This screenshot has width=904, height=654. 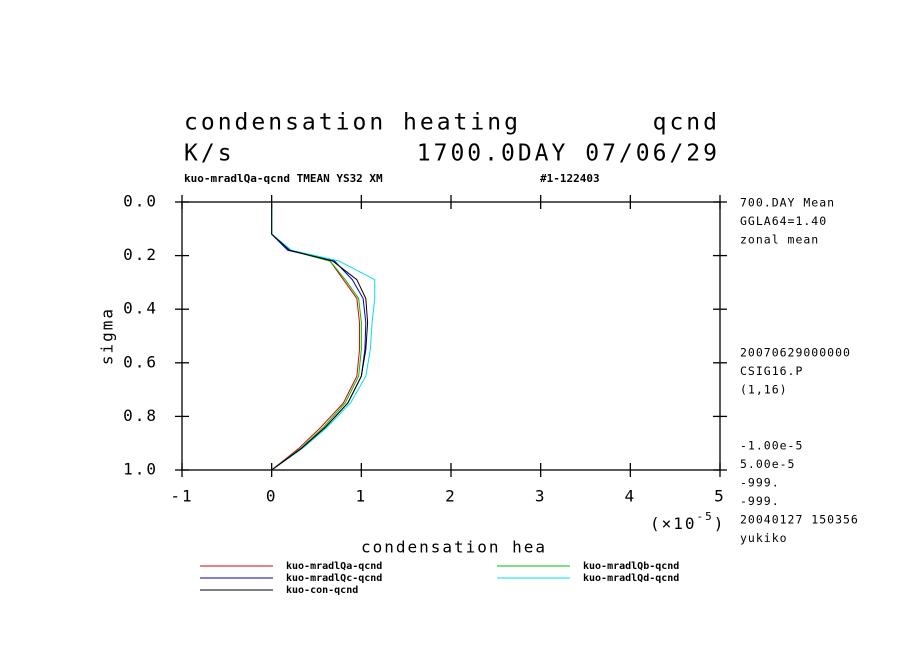 What do you see at coordinates (107, 336) in the screenshot?
I see `y-axis-label: sigma` at bounding box center [107, 336].